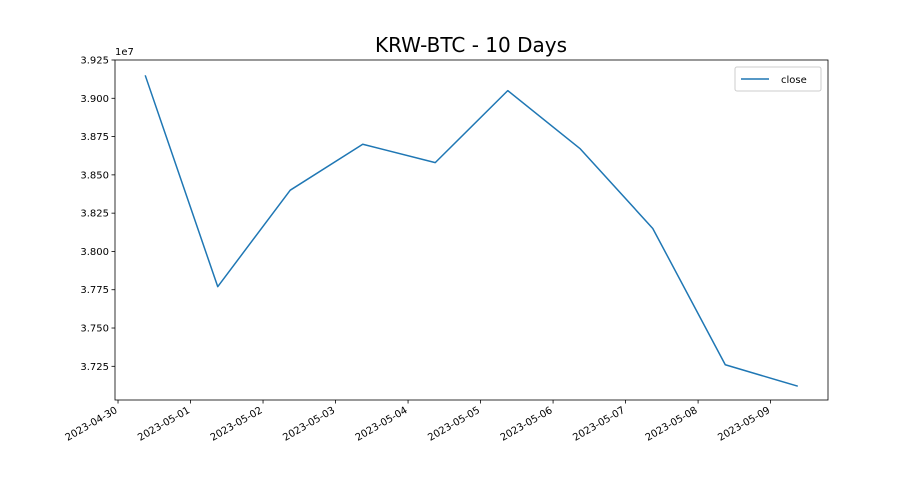 This screenshot has height=500, width=919. What do you see at coordinates (94, 252) in the screenshot?
I see `y-tick-label: 3.800` at bounding box center [94, 252].